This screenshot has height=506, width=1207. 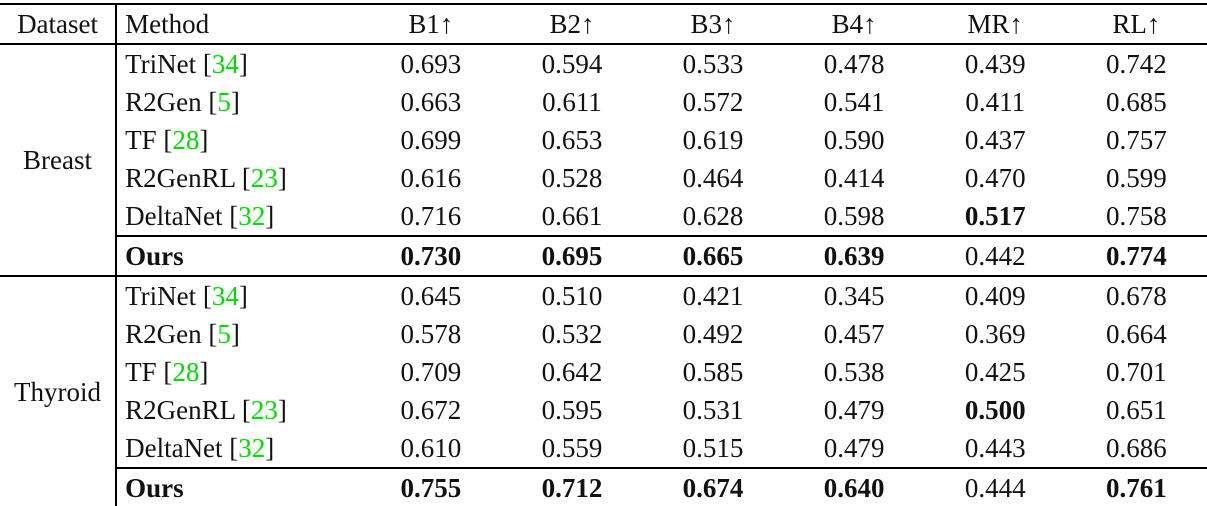 What do you see at coordinates (995, 447) in the screenshot?
I see `metric-value: 0.443` at bounding box center [995, 447].